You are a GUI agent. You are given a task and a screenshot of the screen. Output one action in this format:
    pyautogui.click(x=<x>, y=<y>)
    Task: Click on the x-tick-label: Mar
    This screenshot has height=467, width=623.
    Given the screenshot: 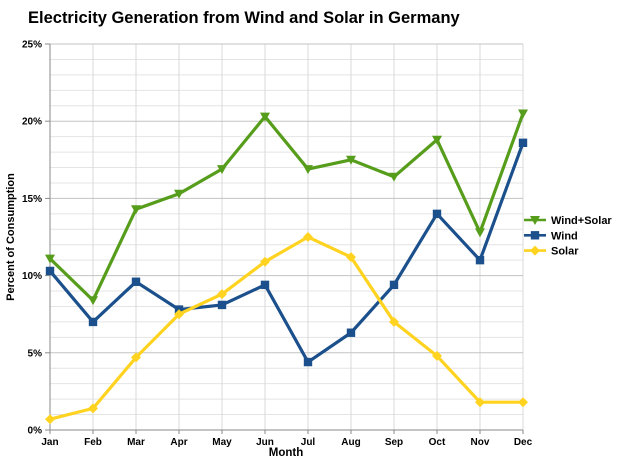 What is the action you would take?
    pyautogui.click(x=136, y=442)
    